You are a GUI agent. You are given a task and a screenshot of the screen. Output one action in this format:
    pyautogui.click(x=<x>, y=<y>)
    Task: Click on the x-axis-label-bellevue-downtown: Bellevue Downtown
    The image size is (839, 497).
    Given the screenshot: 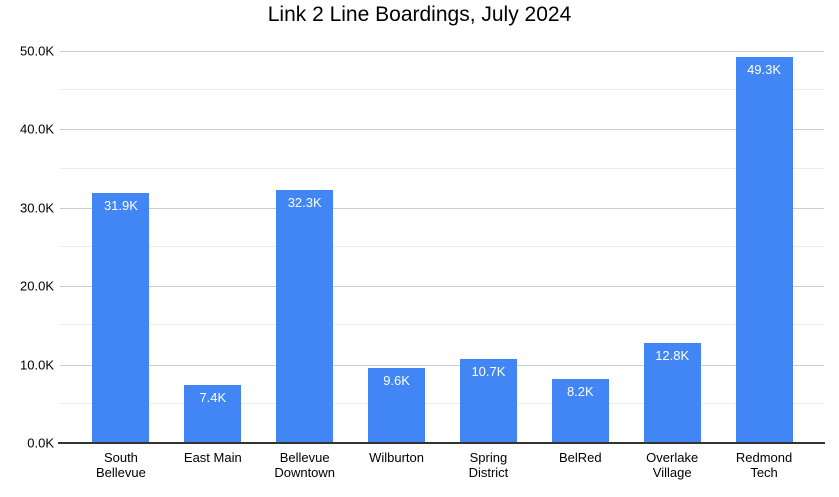 What is the action you would take?
    pyautogui.click(x=305, y=465)
    